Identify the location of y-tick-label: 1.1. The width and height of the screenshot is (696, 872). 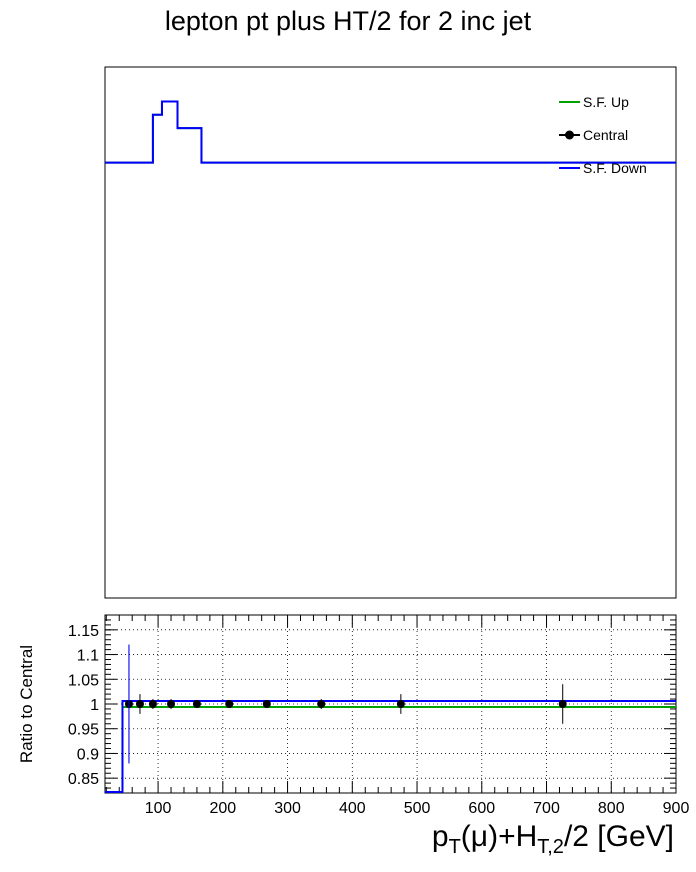
(88, 656).